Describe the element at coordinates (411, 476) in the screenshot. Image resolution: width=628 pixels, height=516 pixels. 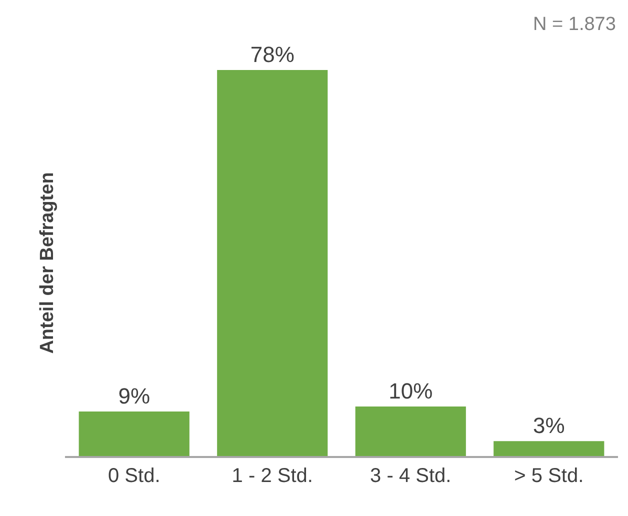
I see `x-tick-label: 3 - 4 Std.` at that location.